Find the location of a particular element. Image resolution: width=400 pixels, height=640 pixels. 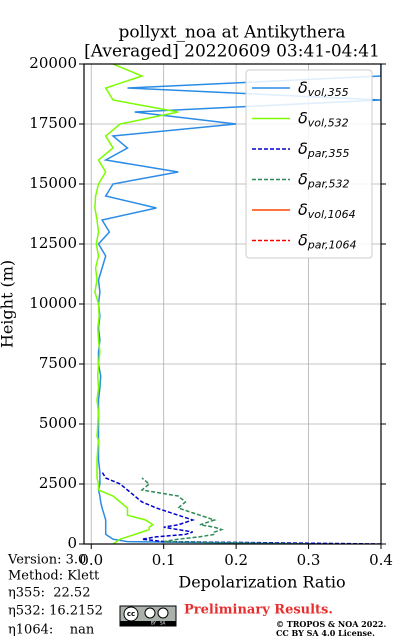

info-text: Method: Klett is located at coordinates (54, 576).